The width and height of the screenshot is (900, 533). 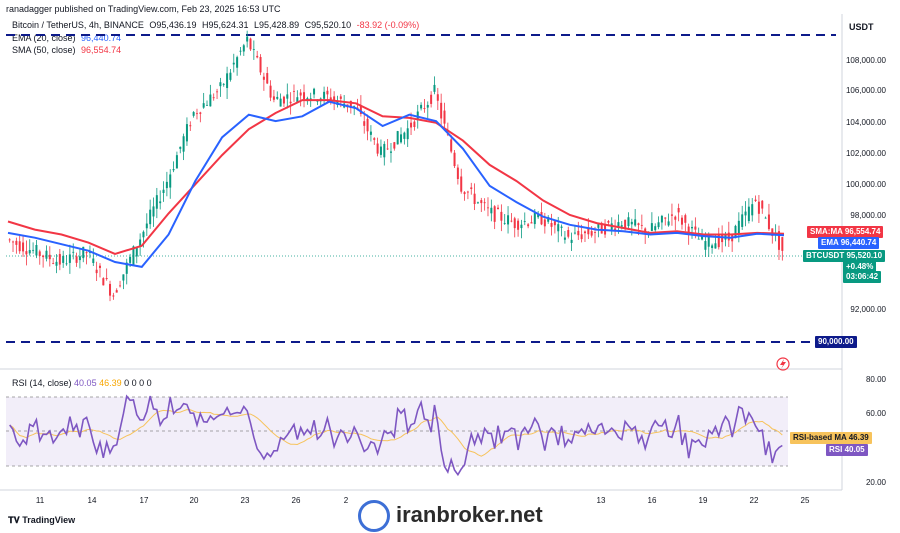 I want to click on sma-price-tag: SMA:MA 96,554.74, so click(x=845, y=232).